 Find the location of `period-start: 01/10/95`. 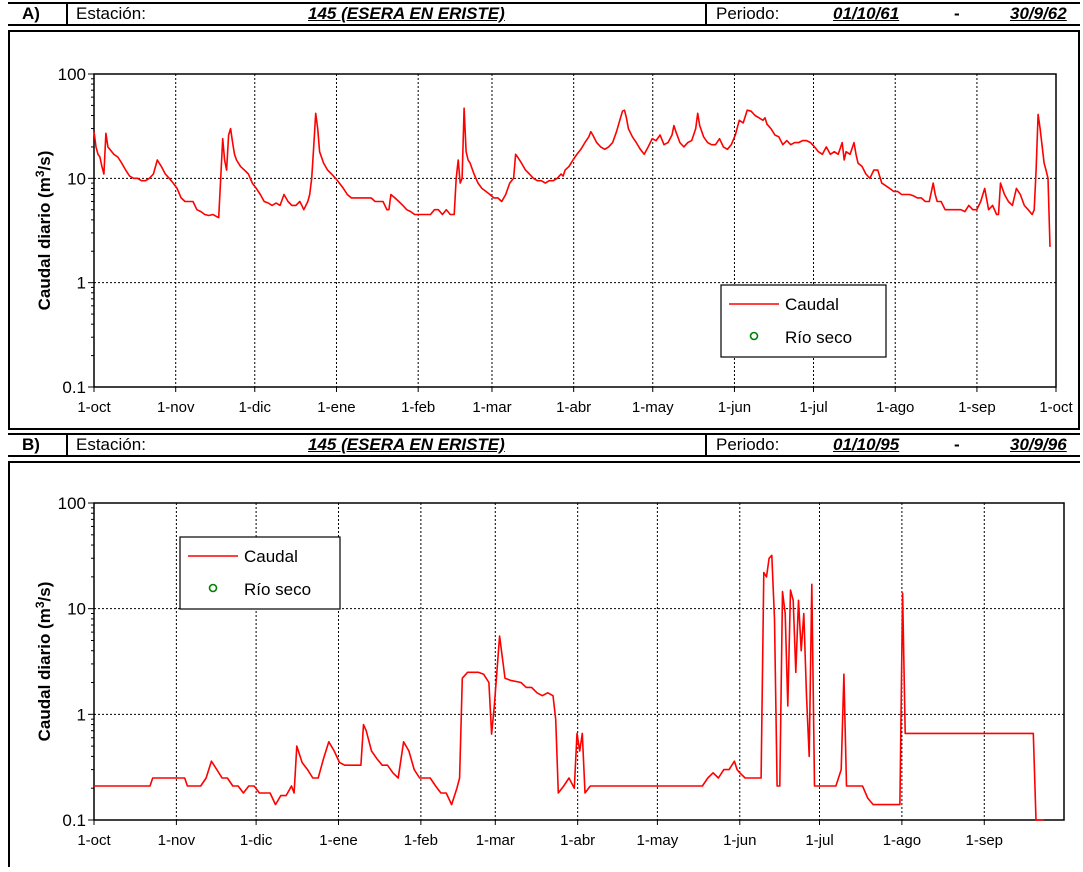

period-start: 01/10/95 is located at coordinates (866, 444).